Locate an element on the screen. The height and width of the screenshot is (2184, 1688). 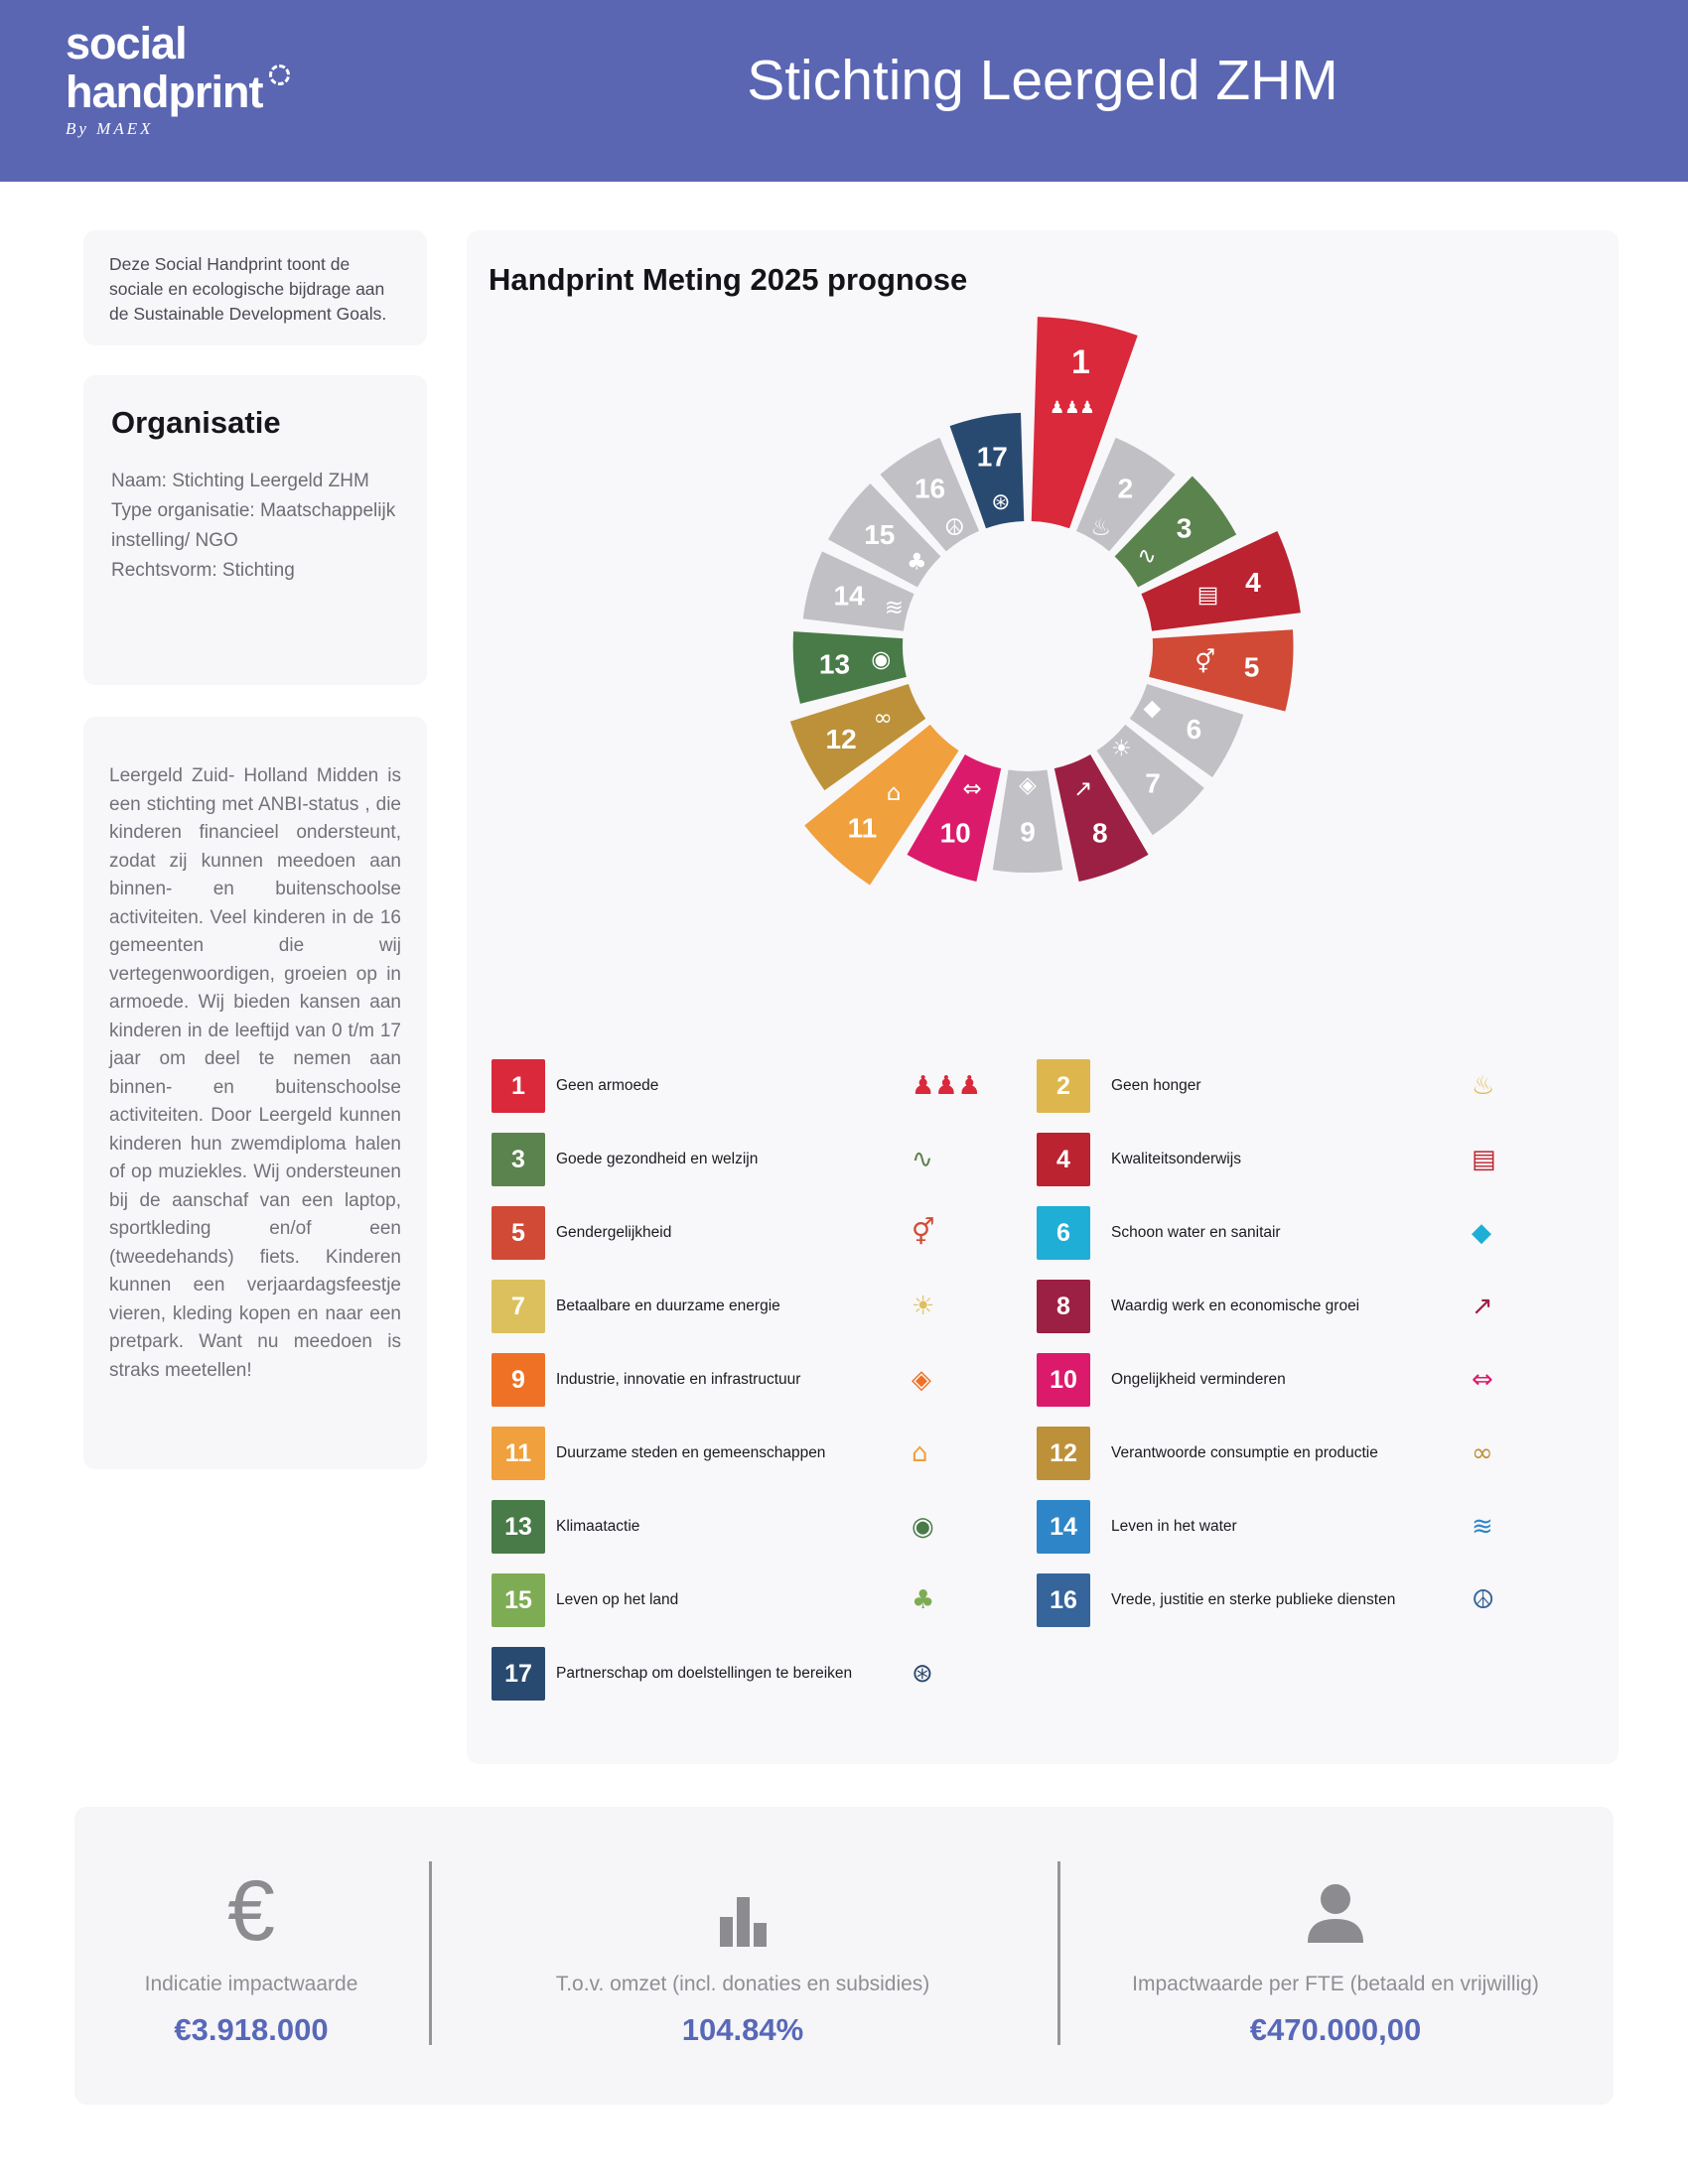
legend-row-sdg-12: 12 Verantwoorde consumptie en productie ∞ is located at coordinates (1362, 1453).